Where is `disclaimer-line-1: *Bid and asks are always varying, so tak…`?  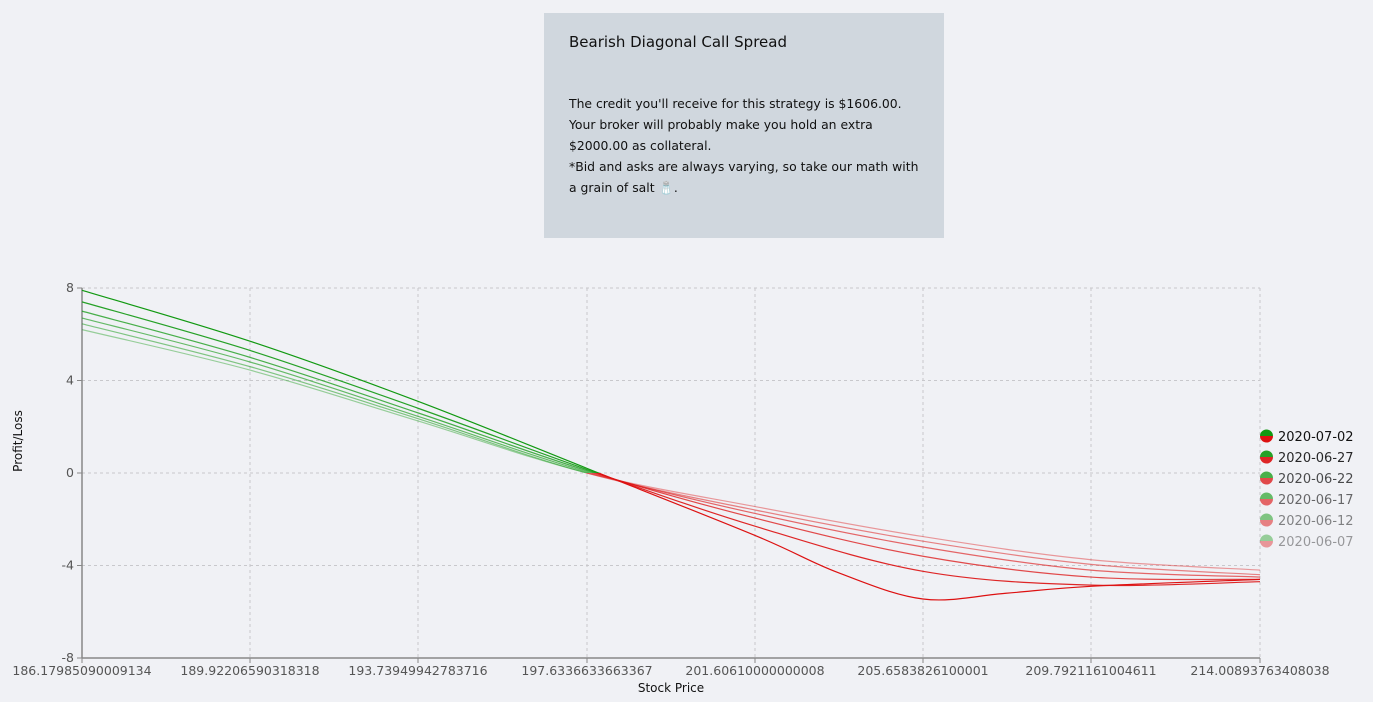 disclaimer-line-1: *Bid and asks are always varying, so tak… is located at coordinates (744, 166).